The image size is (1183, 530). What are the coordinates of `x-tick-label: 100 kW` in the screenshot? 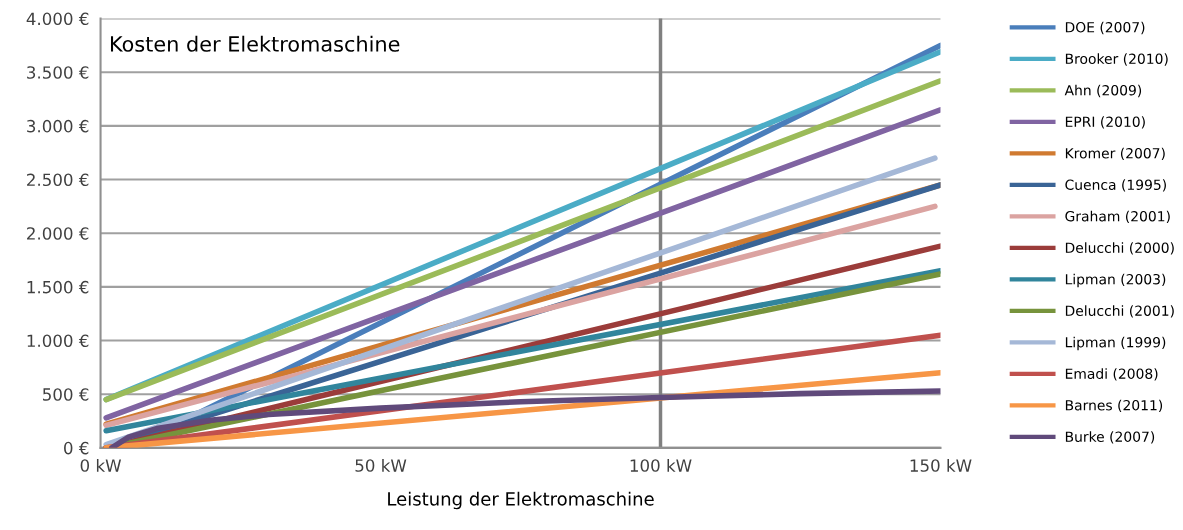 It's located at (661, 465).